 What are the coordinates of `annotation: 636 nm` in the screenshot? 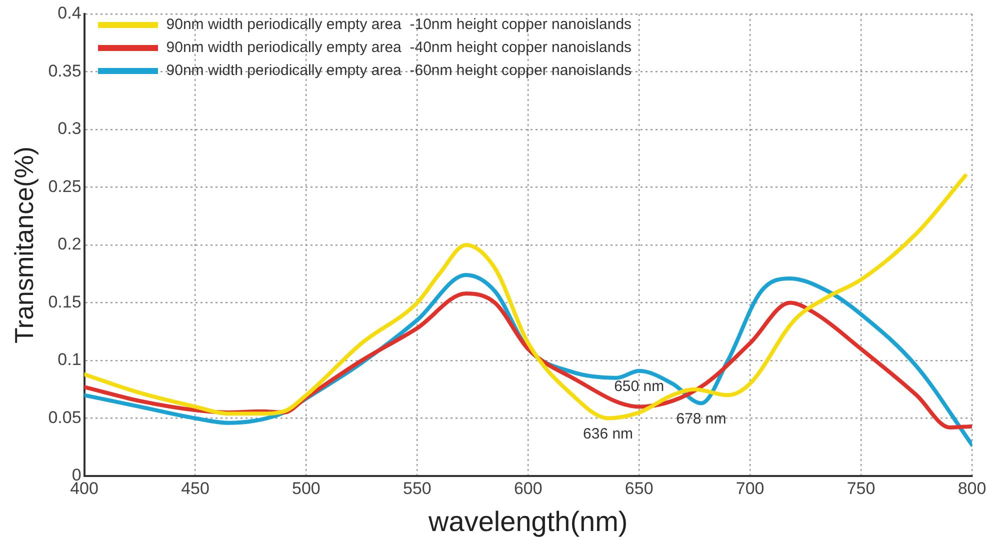 It's located at (608, 433).